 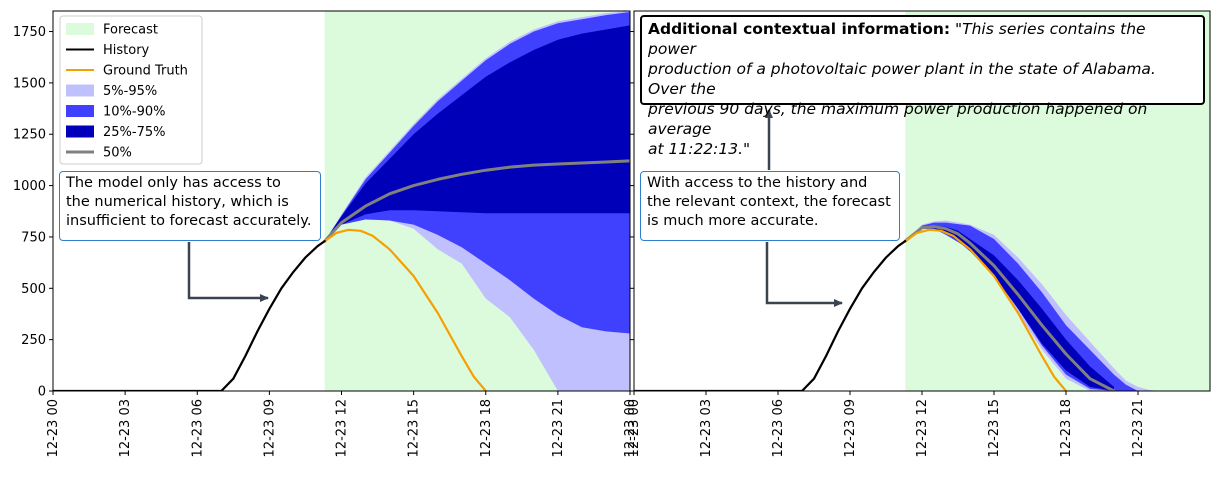 I want to click on right-x-tick-label: 12-23 03, so click(x=706, y=428).